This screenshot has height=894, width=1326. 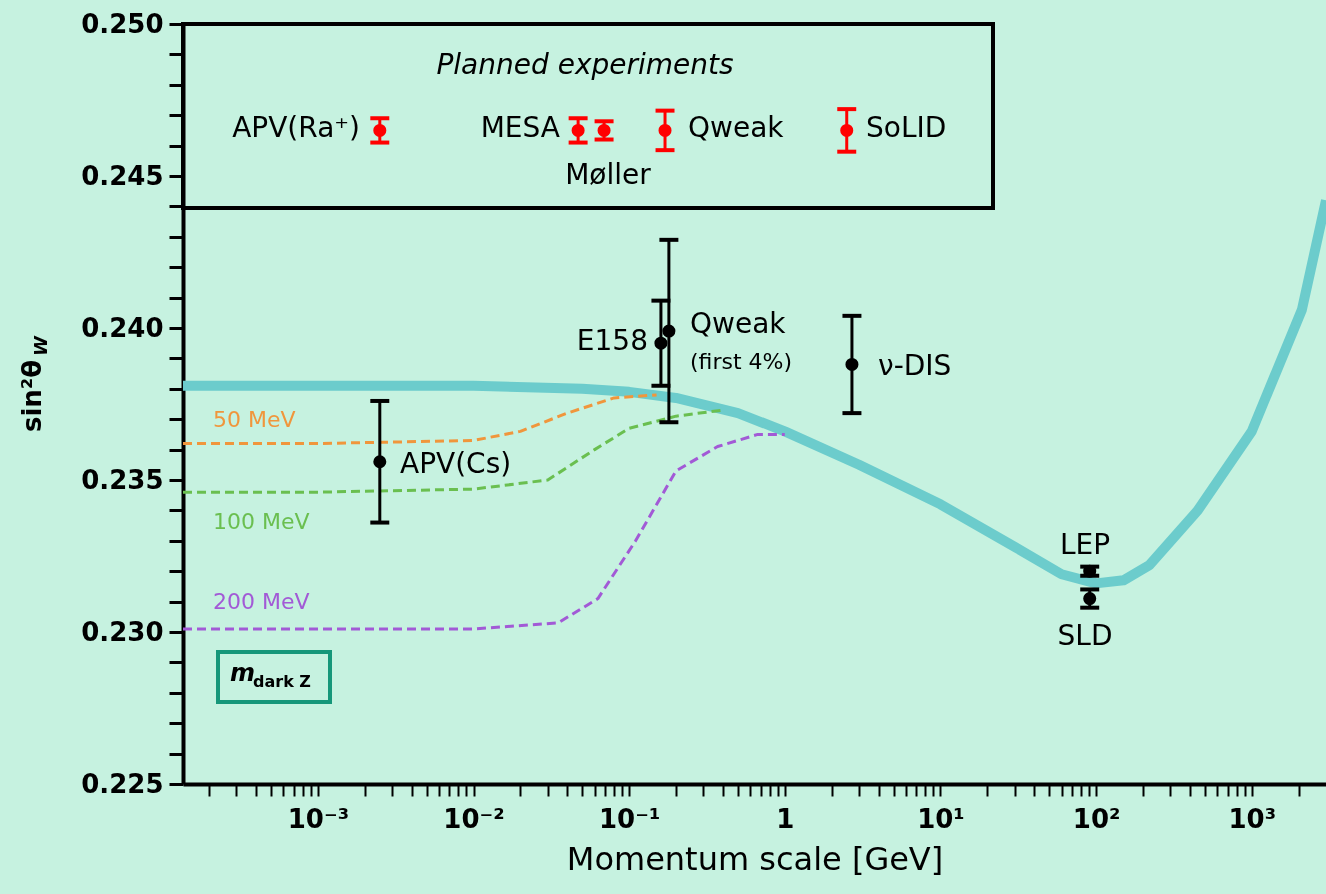 What do you see at coordinates (1085, 635) in the screenshot?
I see `annotation: SLD` at bounding box center [1085, 635].